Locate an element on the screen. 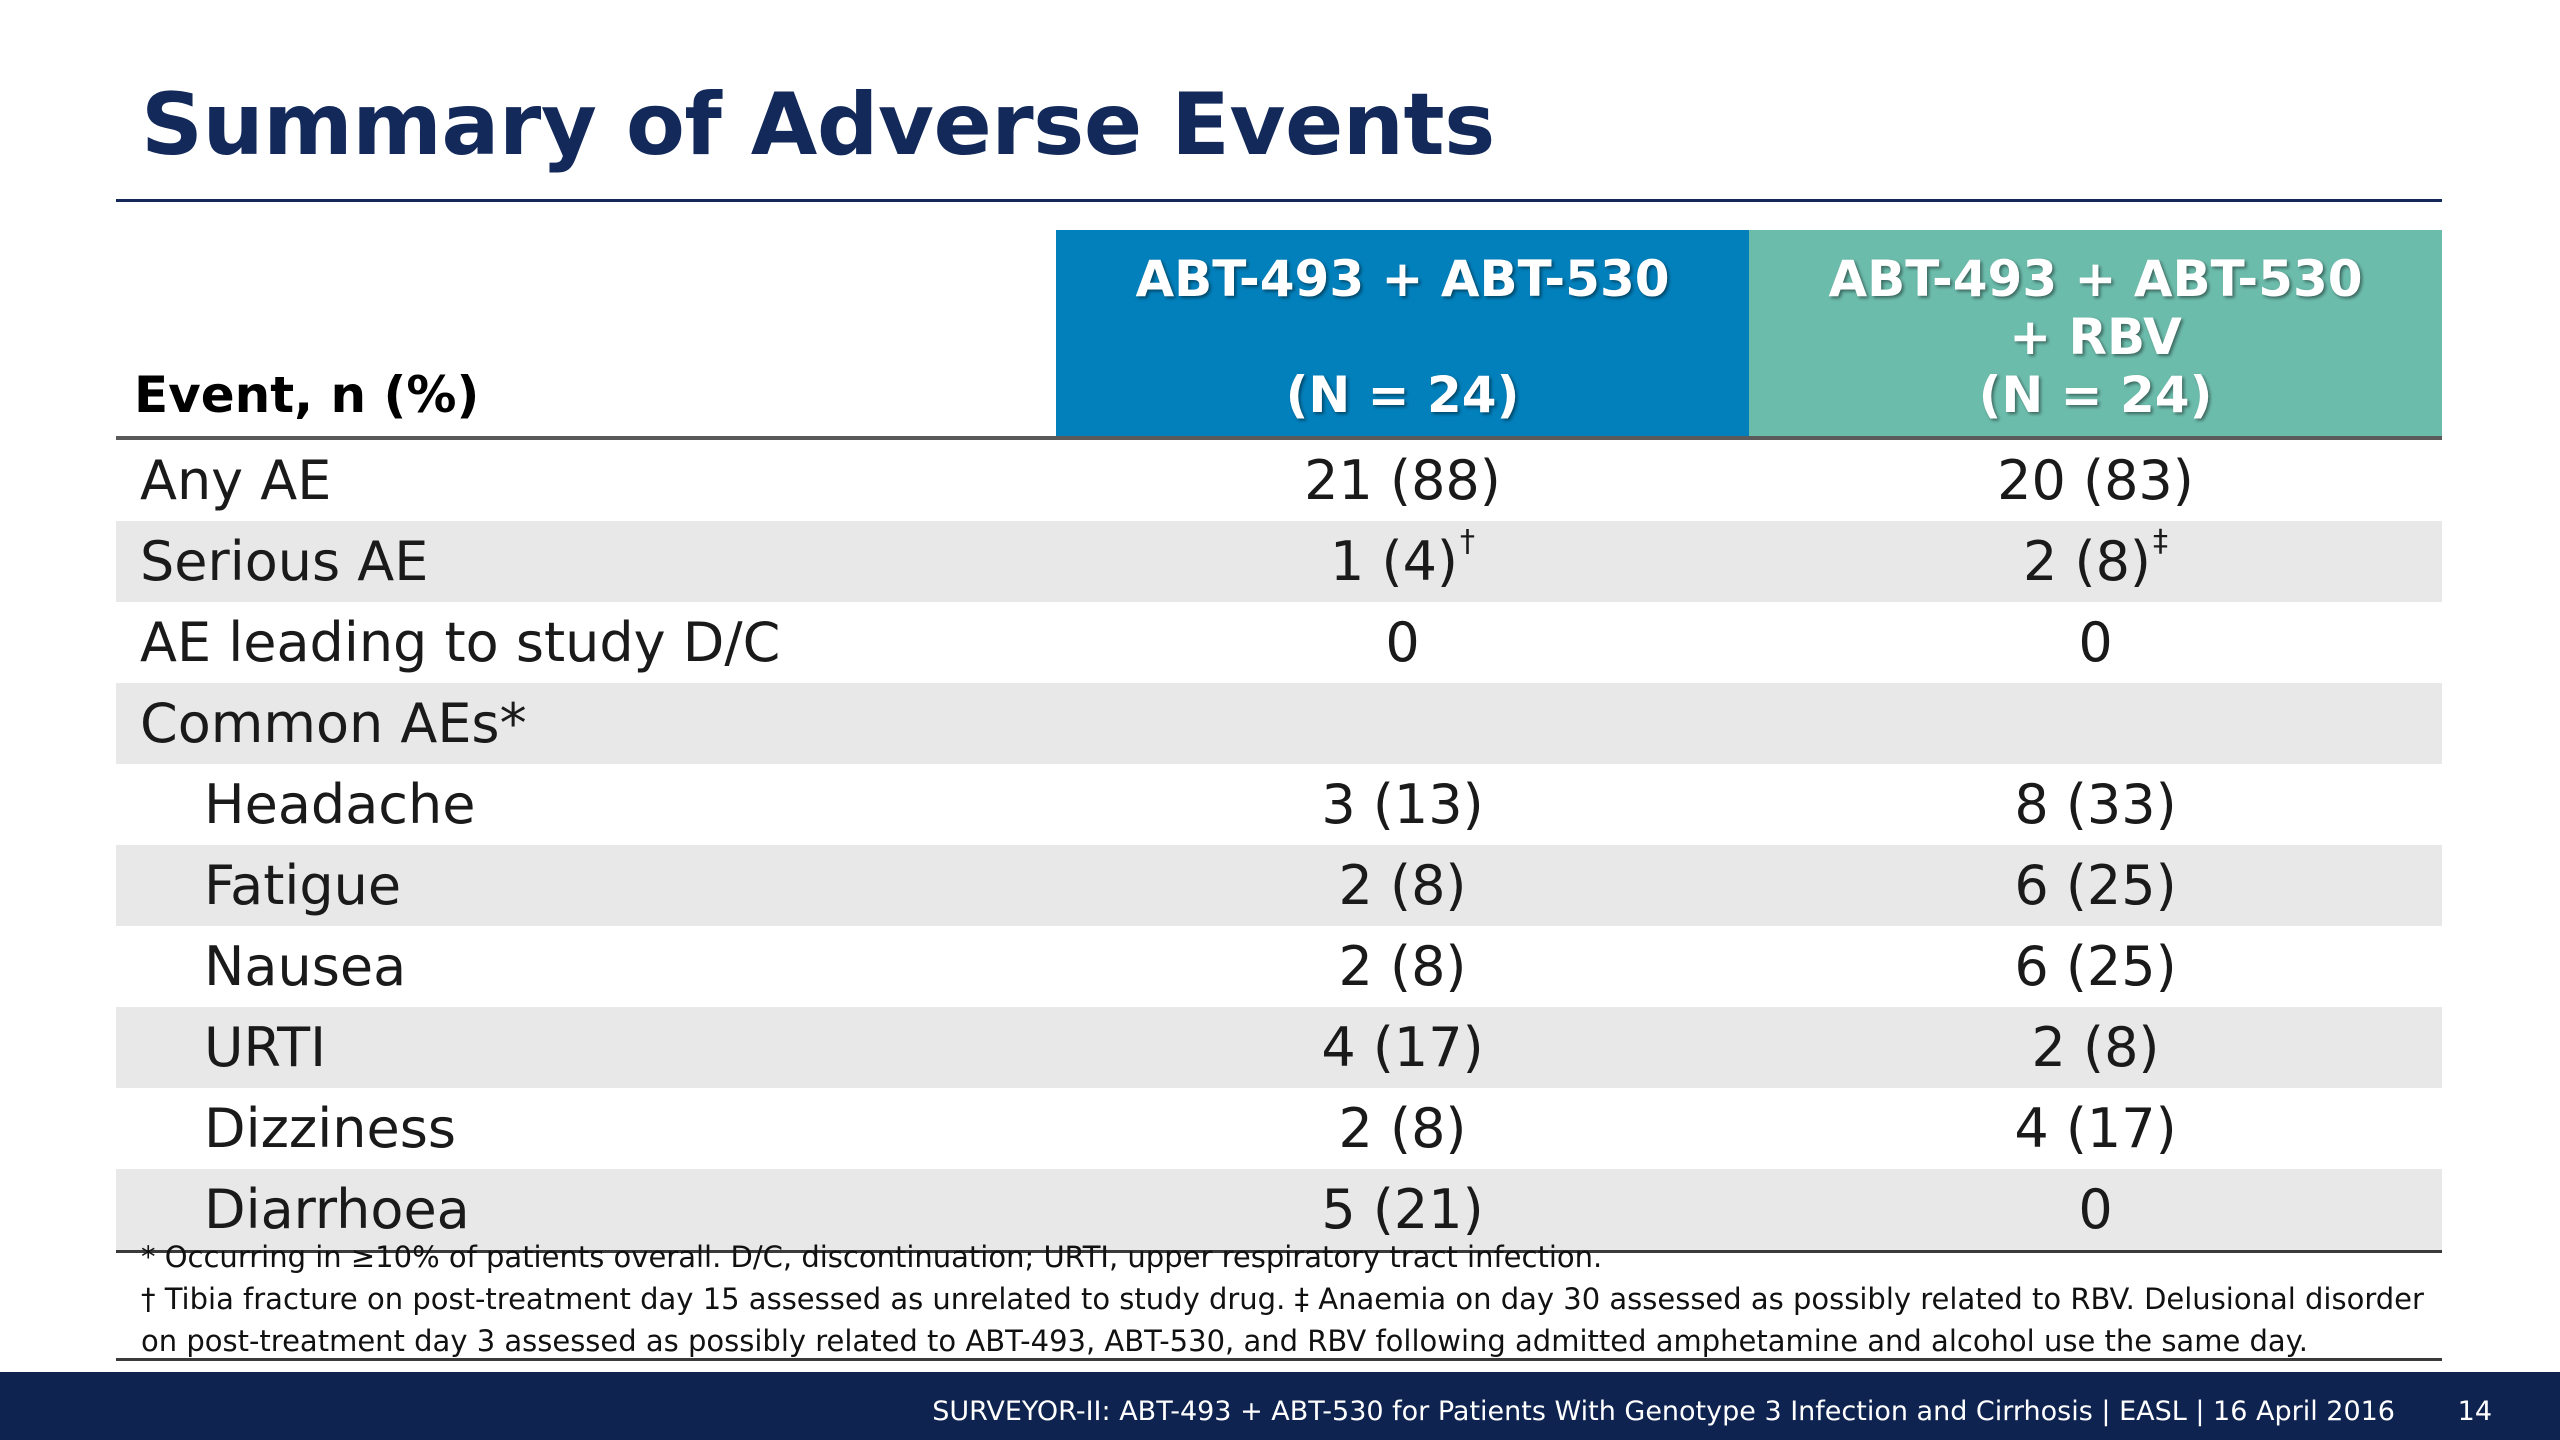  arm2-header-line2: + RBV is located at coordinates (2095, 337).